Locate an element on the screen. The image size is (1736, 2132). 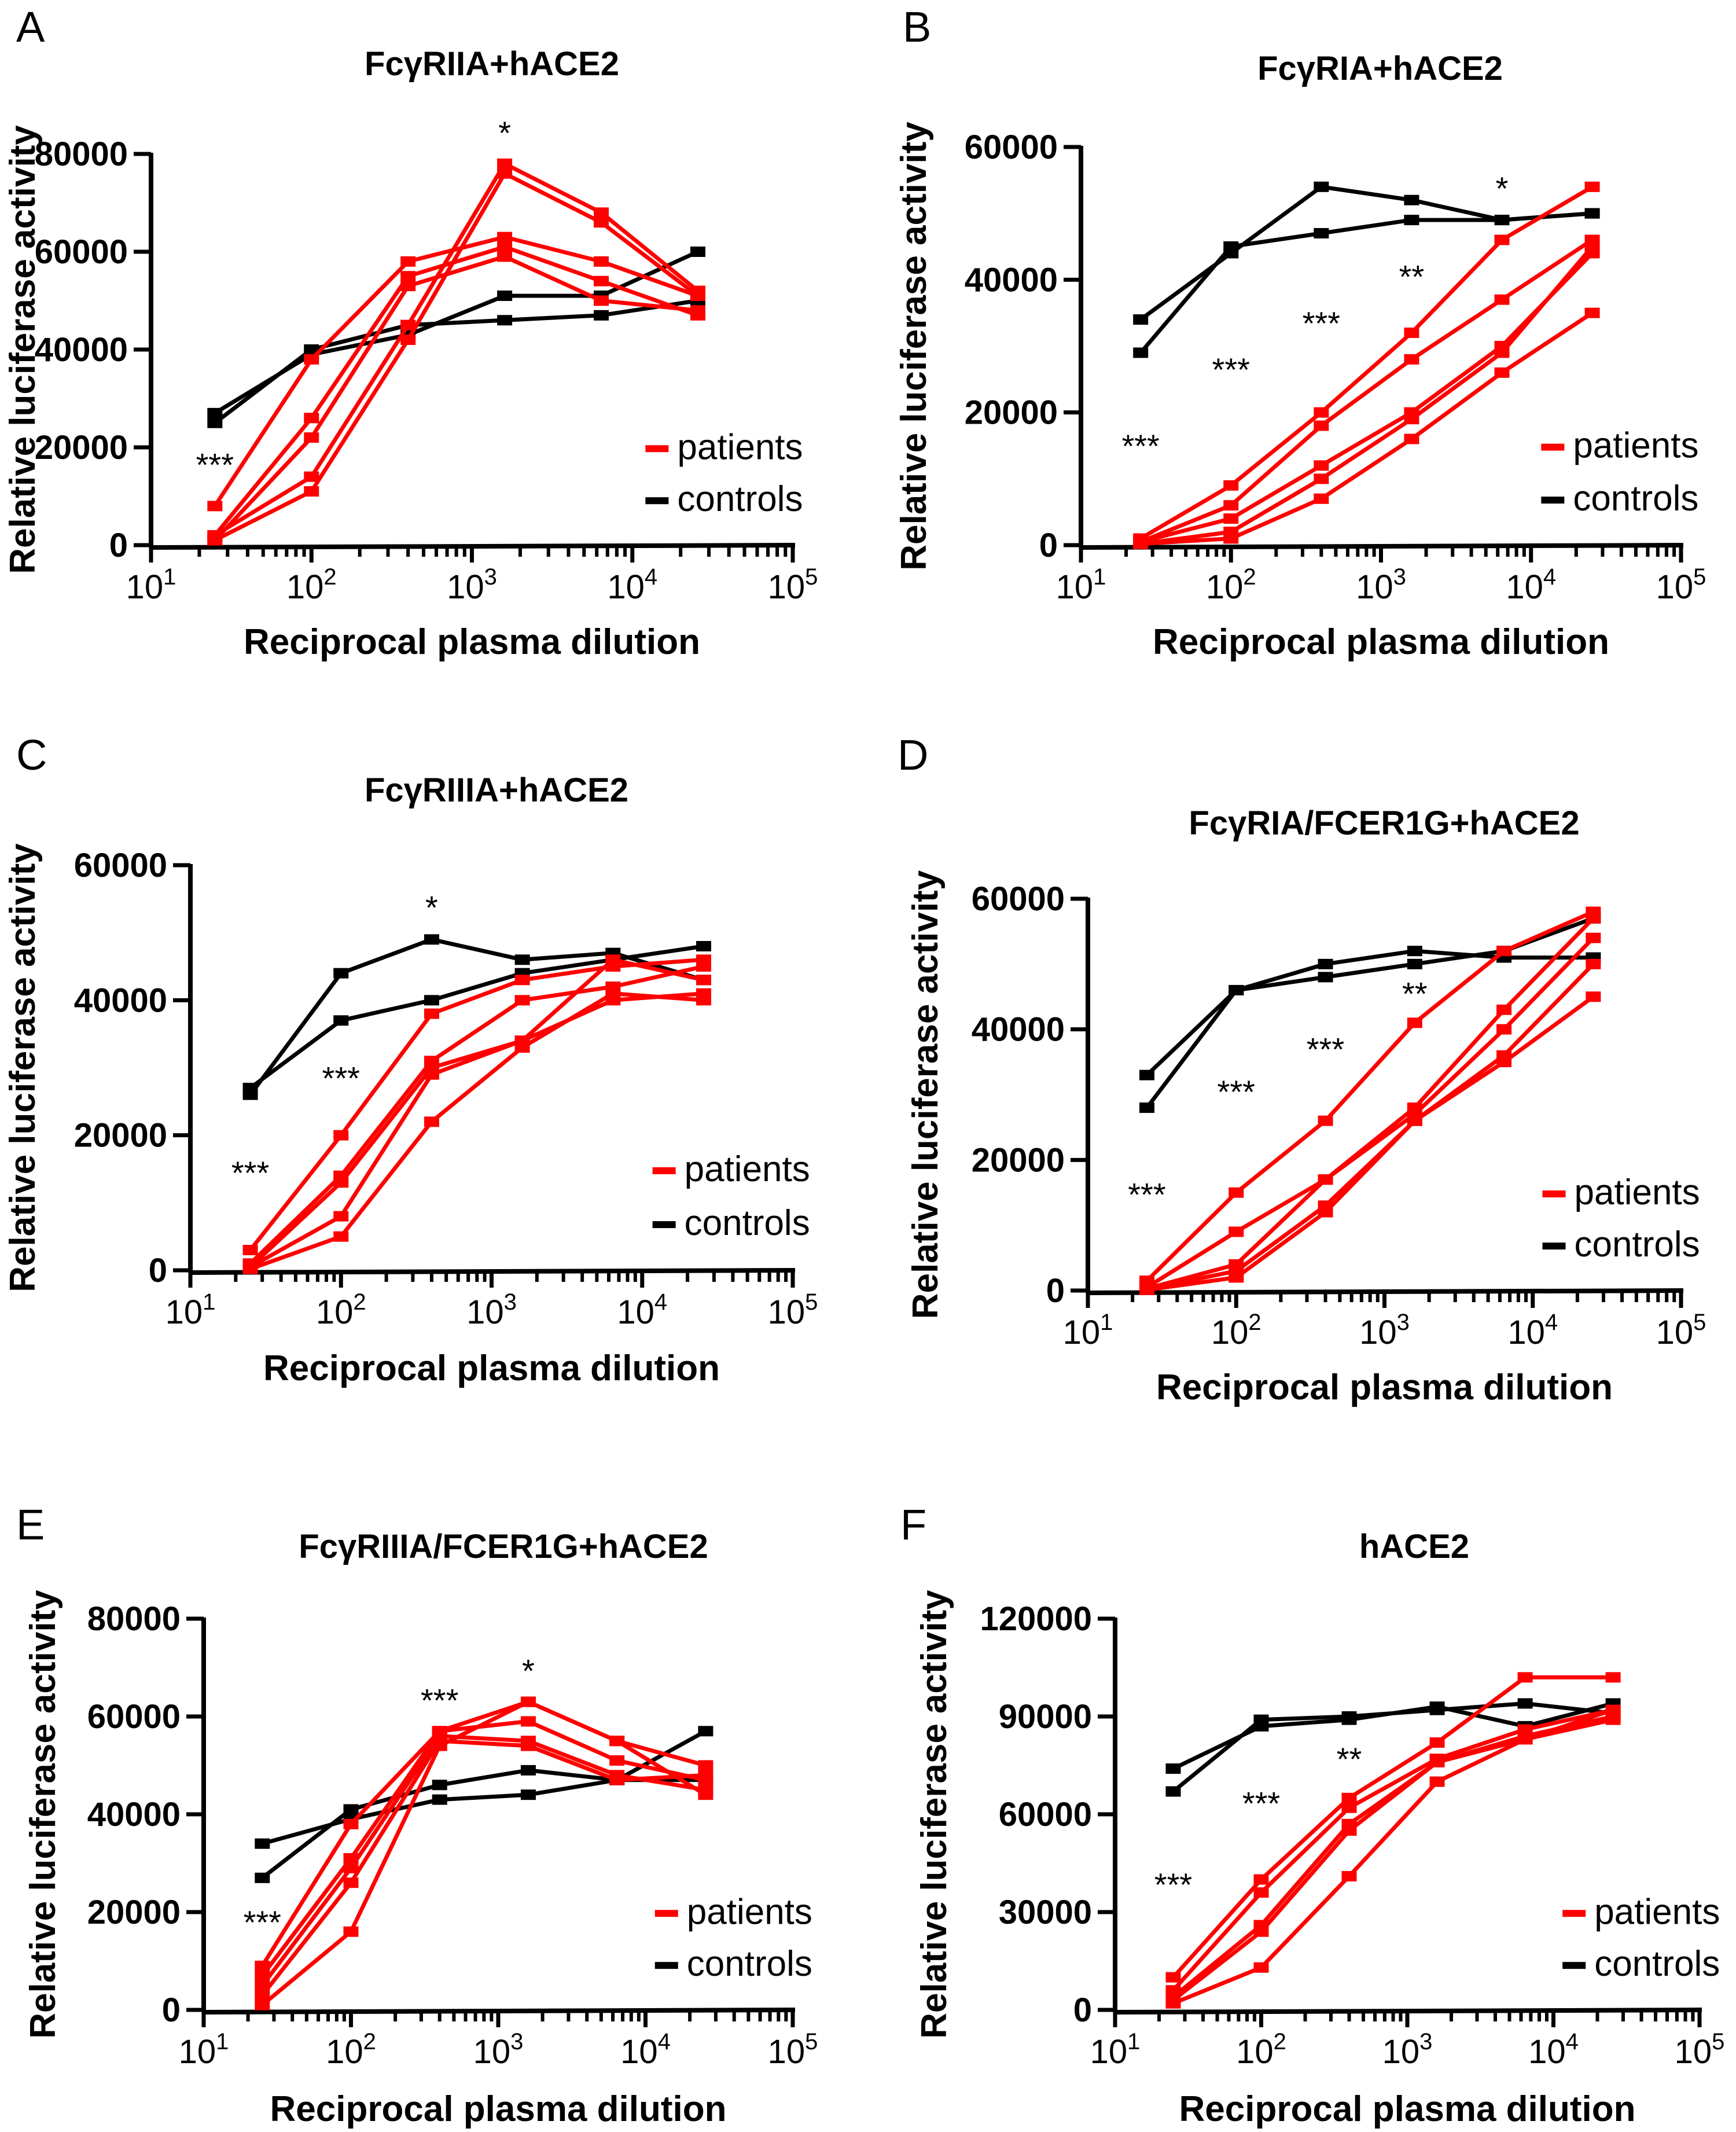
y-tick-label: 20000 is located at coordinates (81, 448).